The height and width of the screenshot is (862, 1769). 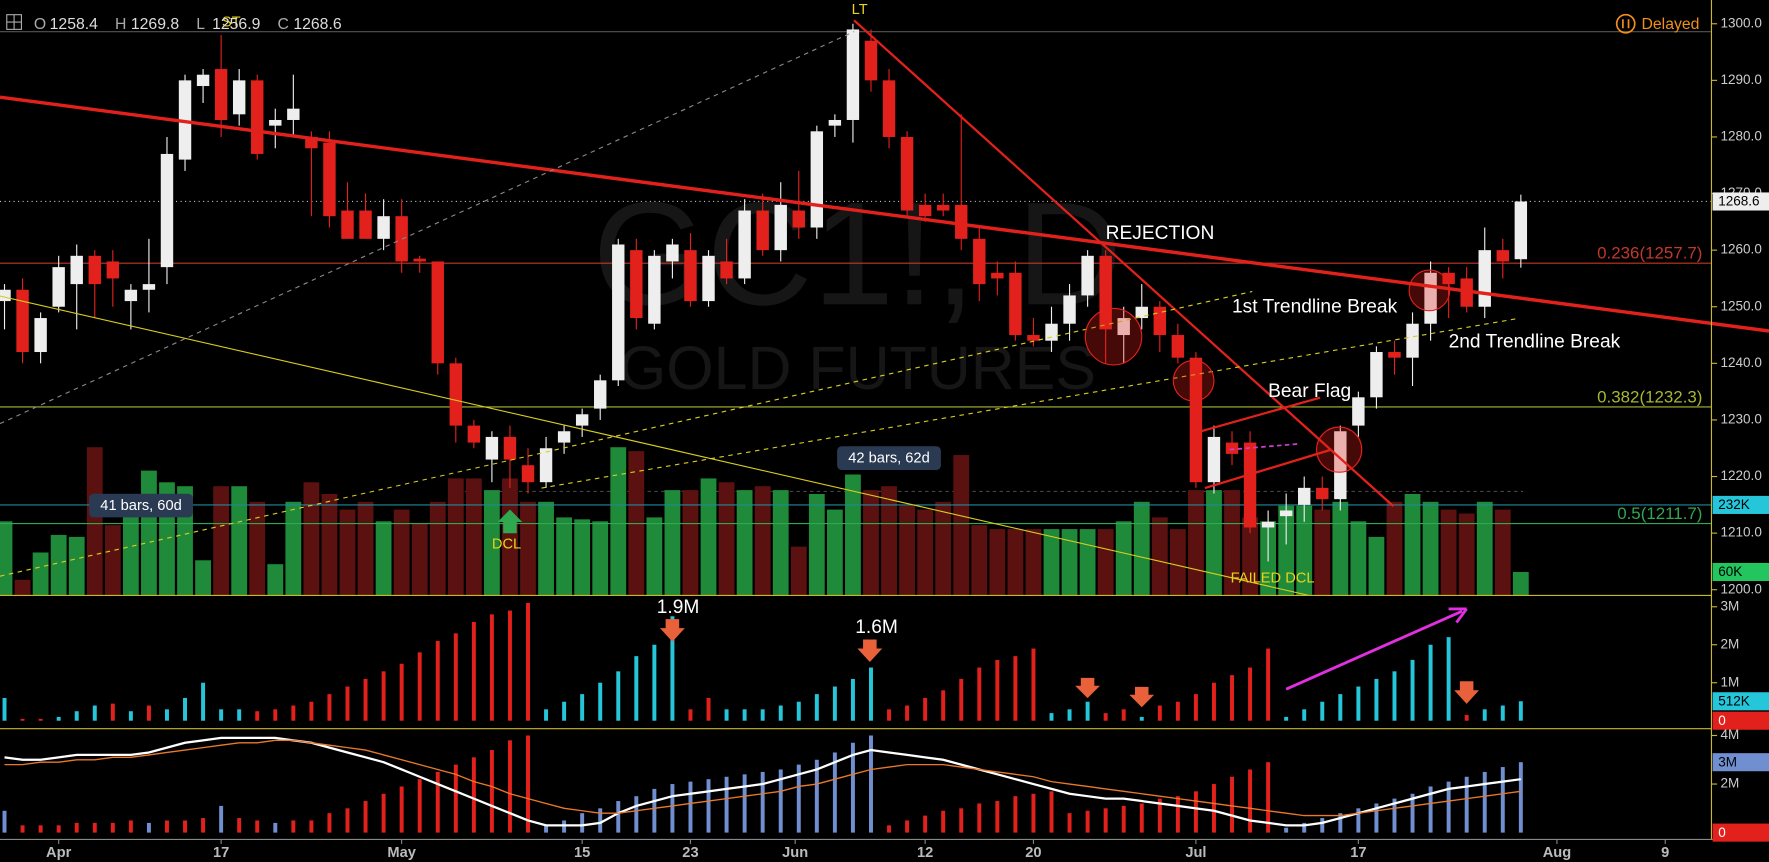 What do you see at coordinates (1734, 700) in the screenshot?
I see `price-tag-label: 512K` at bounding box center [1734, 700].